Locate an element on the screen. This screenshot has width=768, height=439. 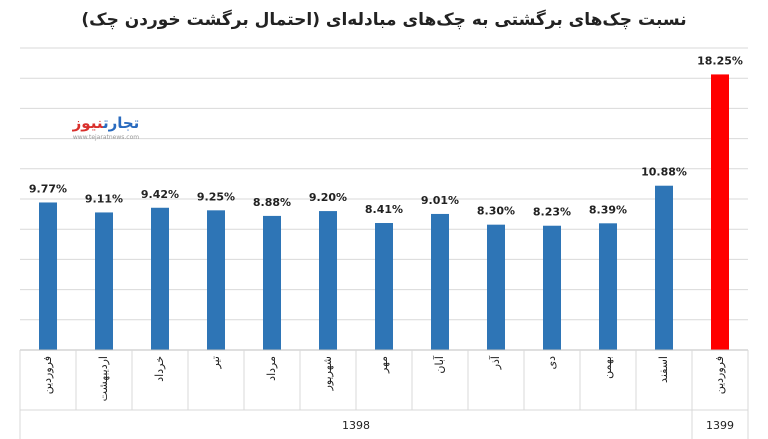
x-tick-label: خرداد is located at coordinates (159, 369).